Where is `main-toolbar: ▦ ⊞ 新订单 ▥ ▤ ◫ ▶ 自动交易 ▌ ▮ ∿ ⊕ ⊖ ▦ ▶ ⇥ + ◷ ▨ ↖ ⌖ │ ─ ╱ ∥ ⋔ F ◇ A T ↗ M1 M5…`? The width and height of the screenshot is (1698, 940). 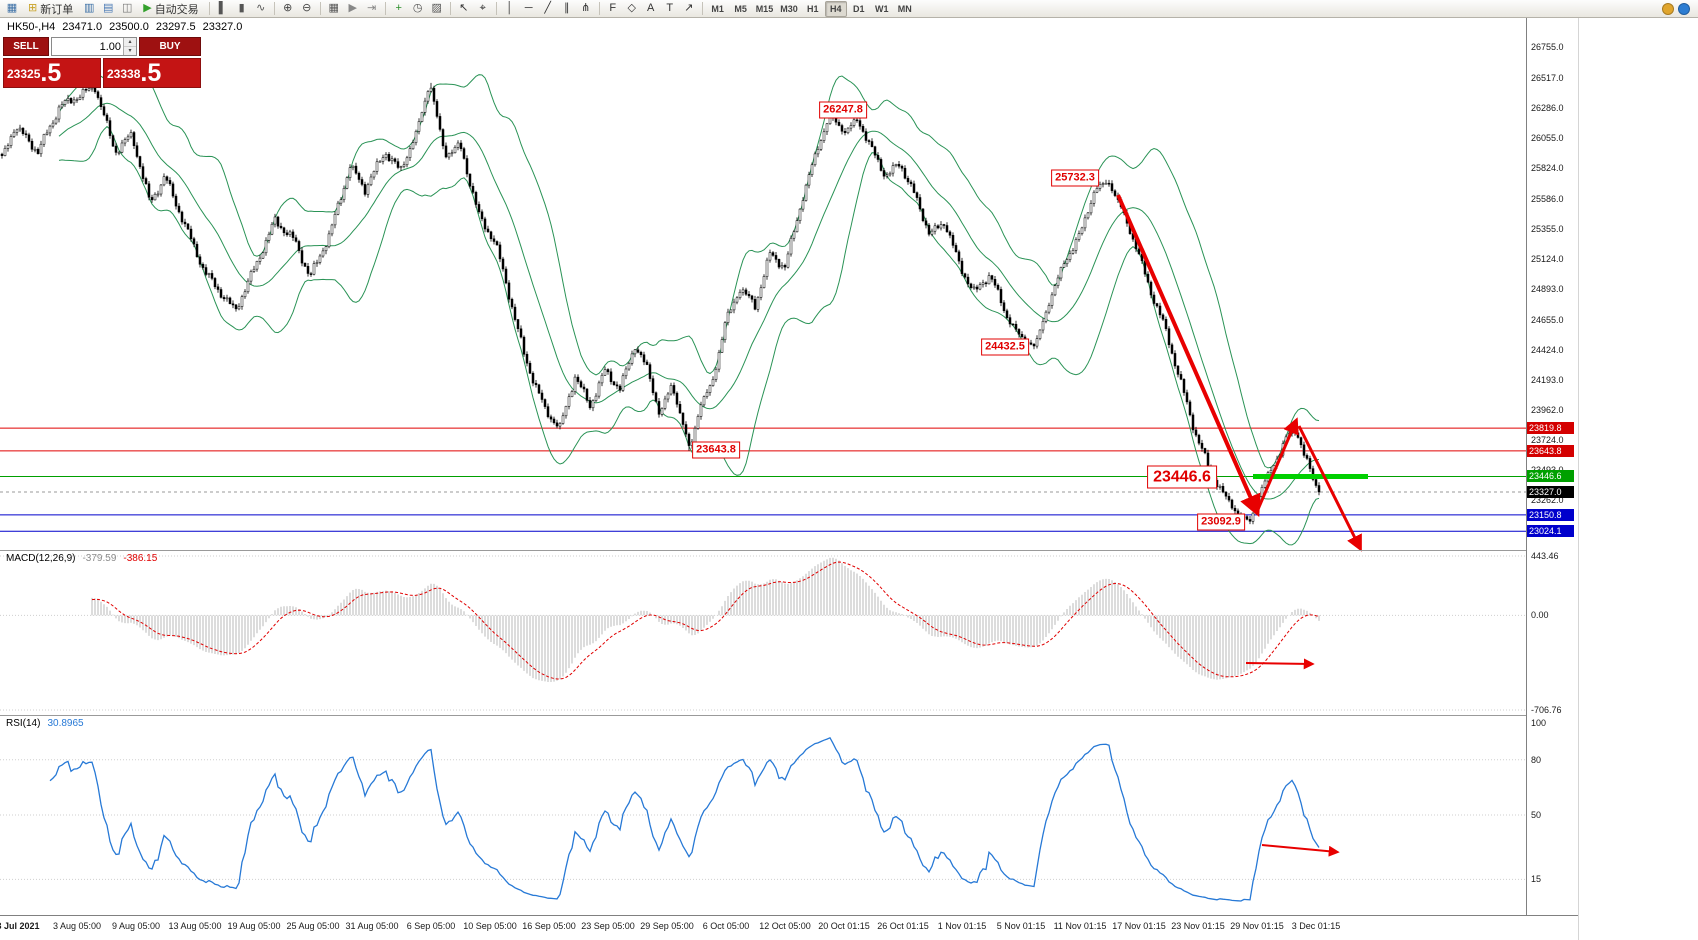
main-toolbar: ▦ ⊞ 新订单 ▥ ▤ ◫ ▶ 自动交易 ▌ ▮ ∿ ⊕ ⊖ ▦ ▶ ⇥ + ◷ ▨ ↖ ⌖ │ ─ ╱ ∥ ⋔ F ◇ A T ↗ M1 M5… is located at coordinates (849, 9).